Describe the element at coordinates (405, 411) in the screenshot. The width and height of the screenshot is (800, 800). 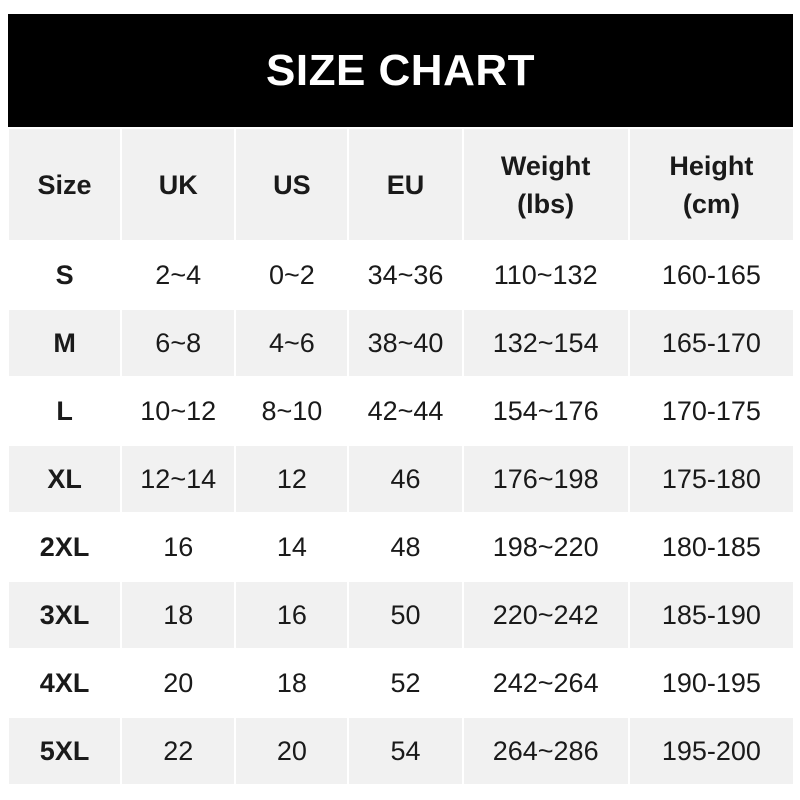
I see `table-cell: 42~44` at that location.